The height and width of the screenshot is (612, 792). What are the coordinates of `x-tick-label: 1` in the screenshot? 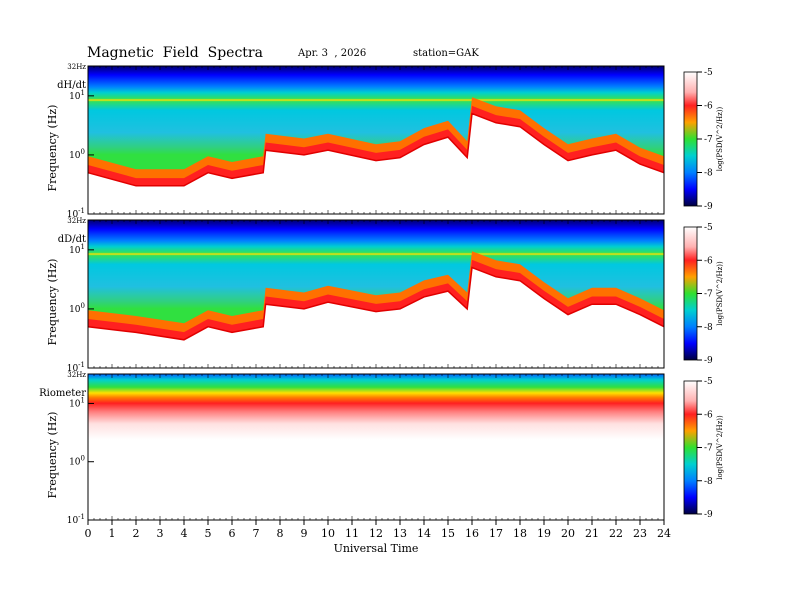 It's located at (112, 533).